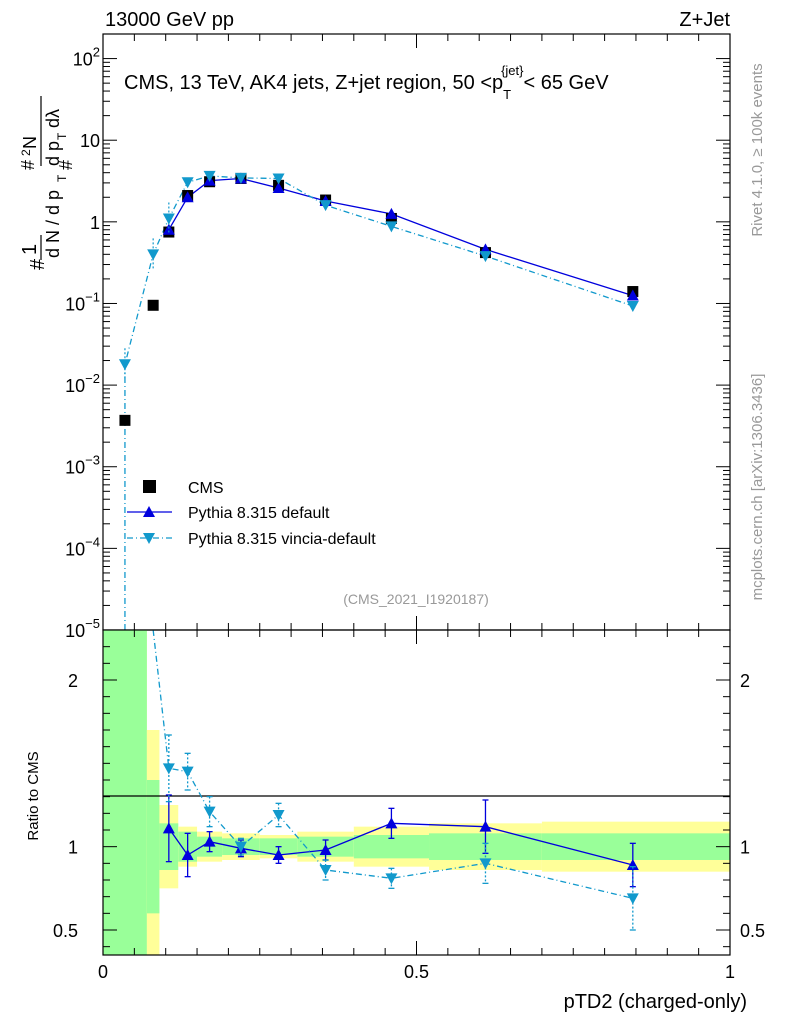  Describe the element at coordinates (757, 149) in the screenshot. I see `rivet-version-label: Rivet 4.1.0, ≥ 100k events` at that location.